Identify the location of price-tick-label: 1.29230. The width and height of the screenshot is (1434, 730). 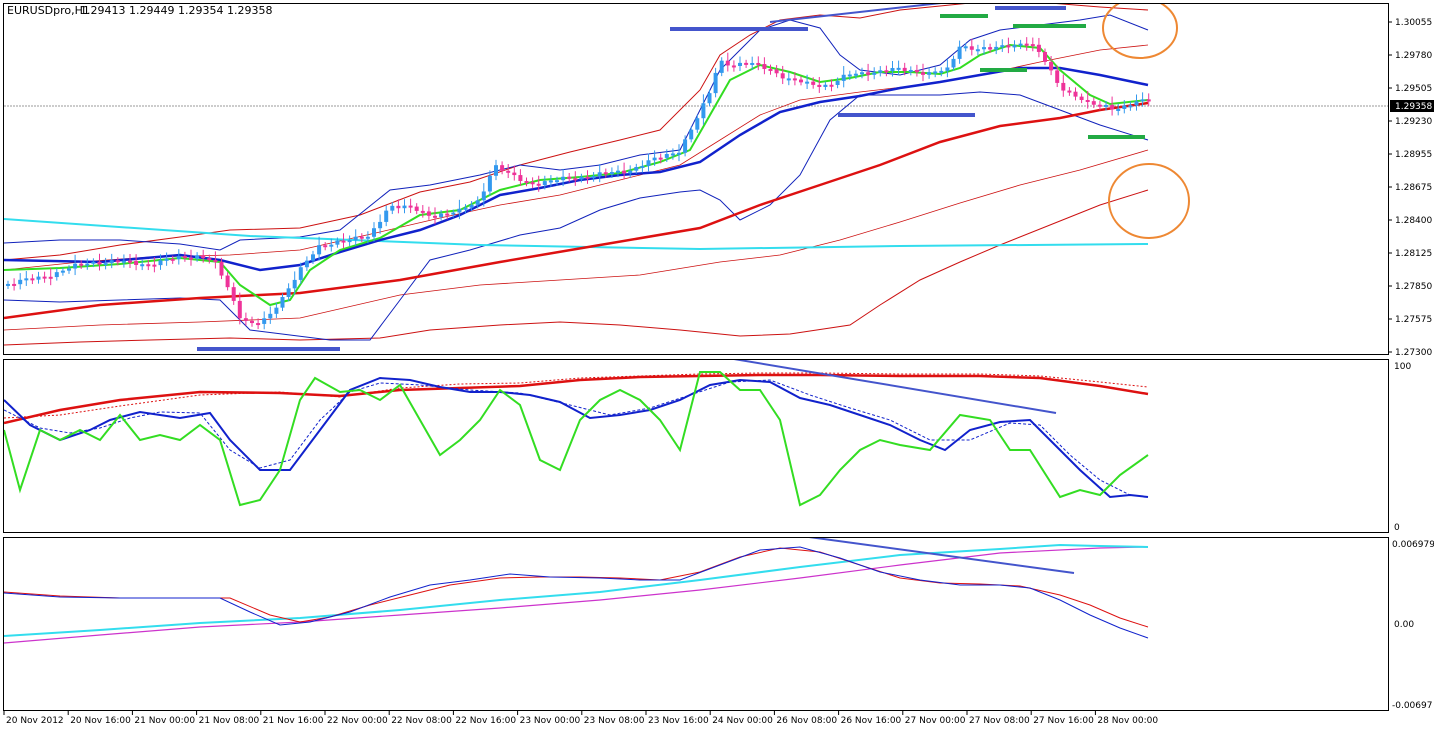
(1413, 122).